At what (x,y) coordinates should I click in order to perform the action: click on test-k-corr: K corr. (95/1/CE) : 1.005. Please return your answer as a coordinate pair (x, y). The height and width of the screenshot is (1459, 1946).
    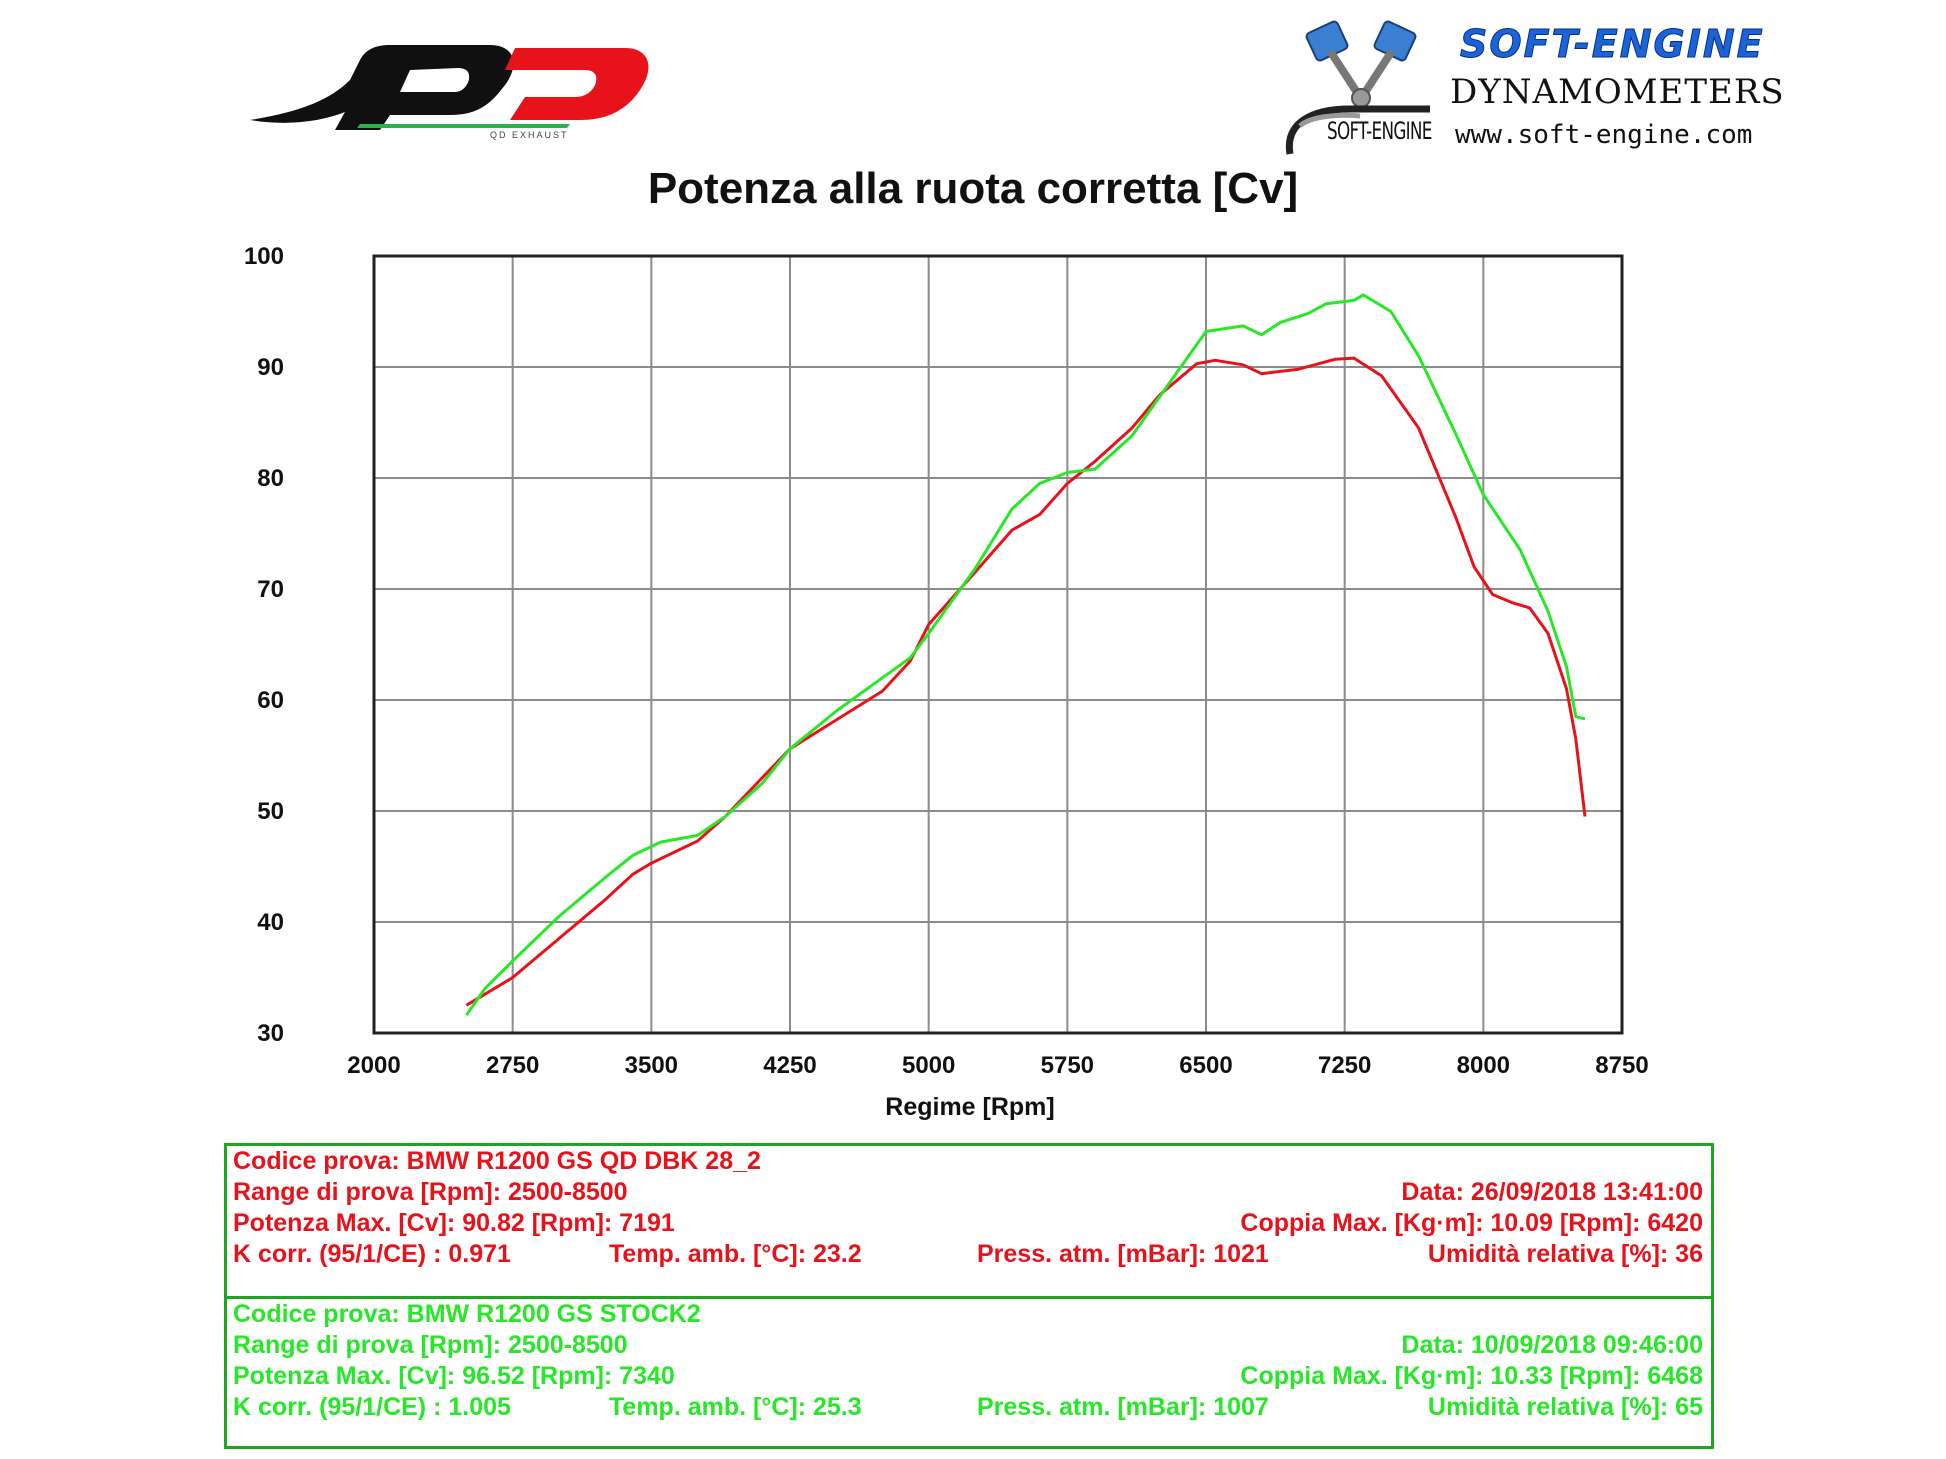
    Looking at the image, I should click on (372, 1407).